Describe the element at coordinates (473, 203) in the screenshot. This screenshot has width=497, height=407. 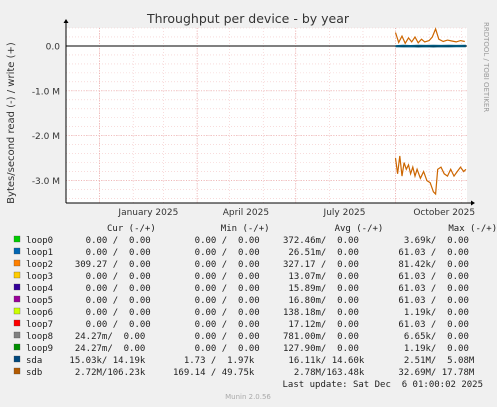
I see `x-axis-arrow` at that location.